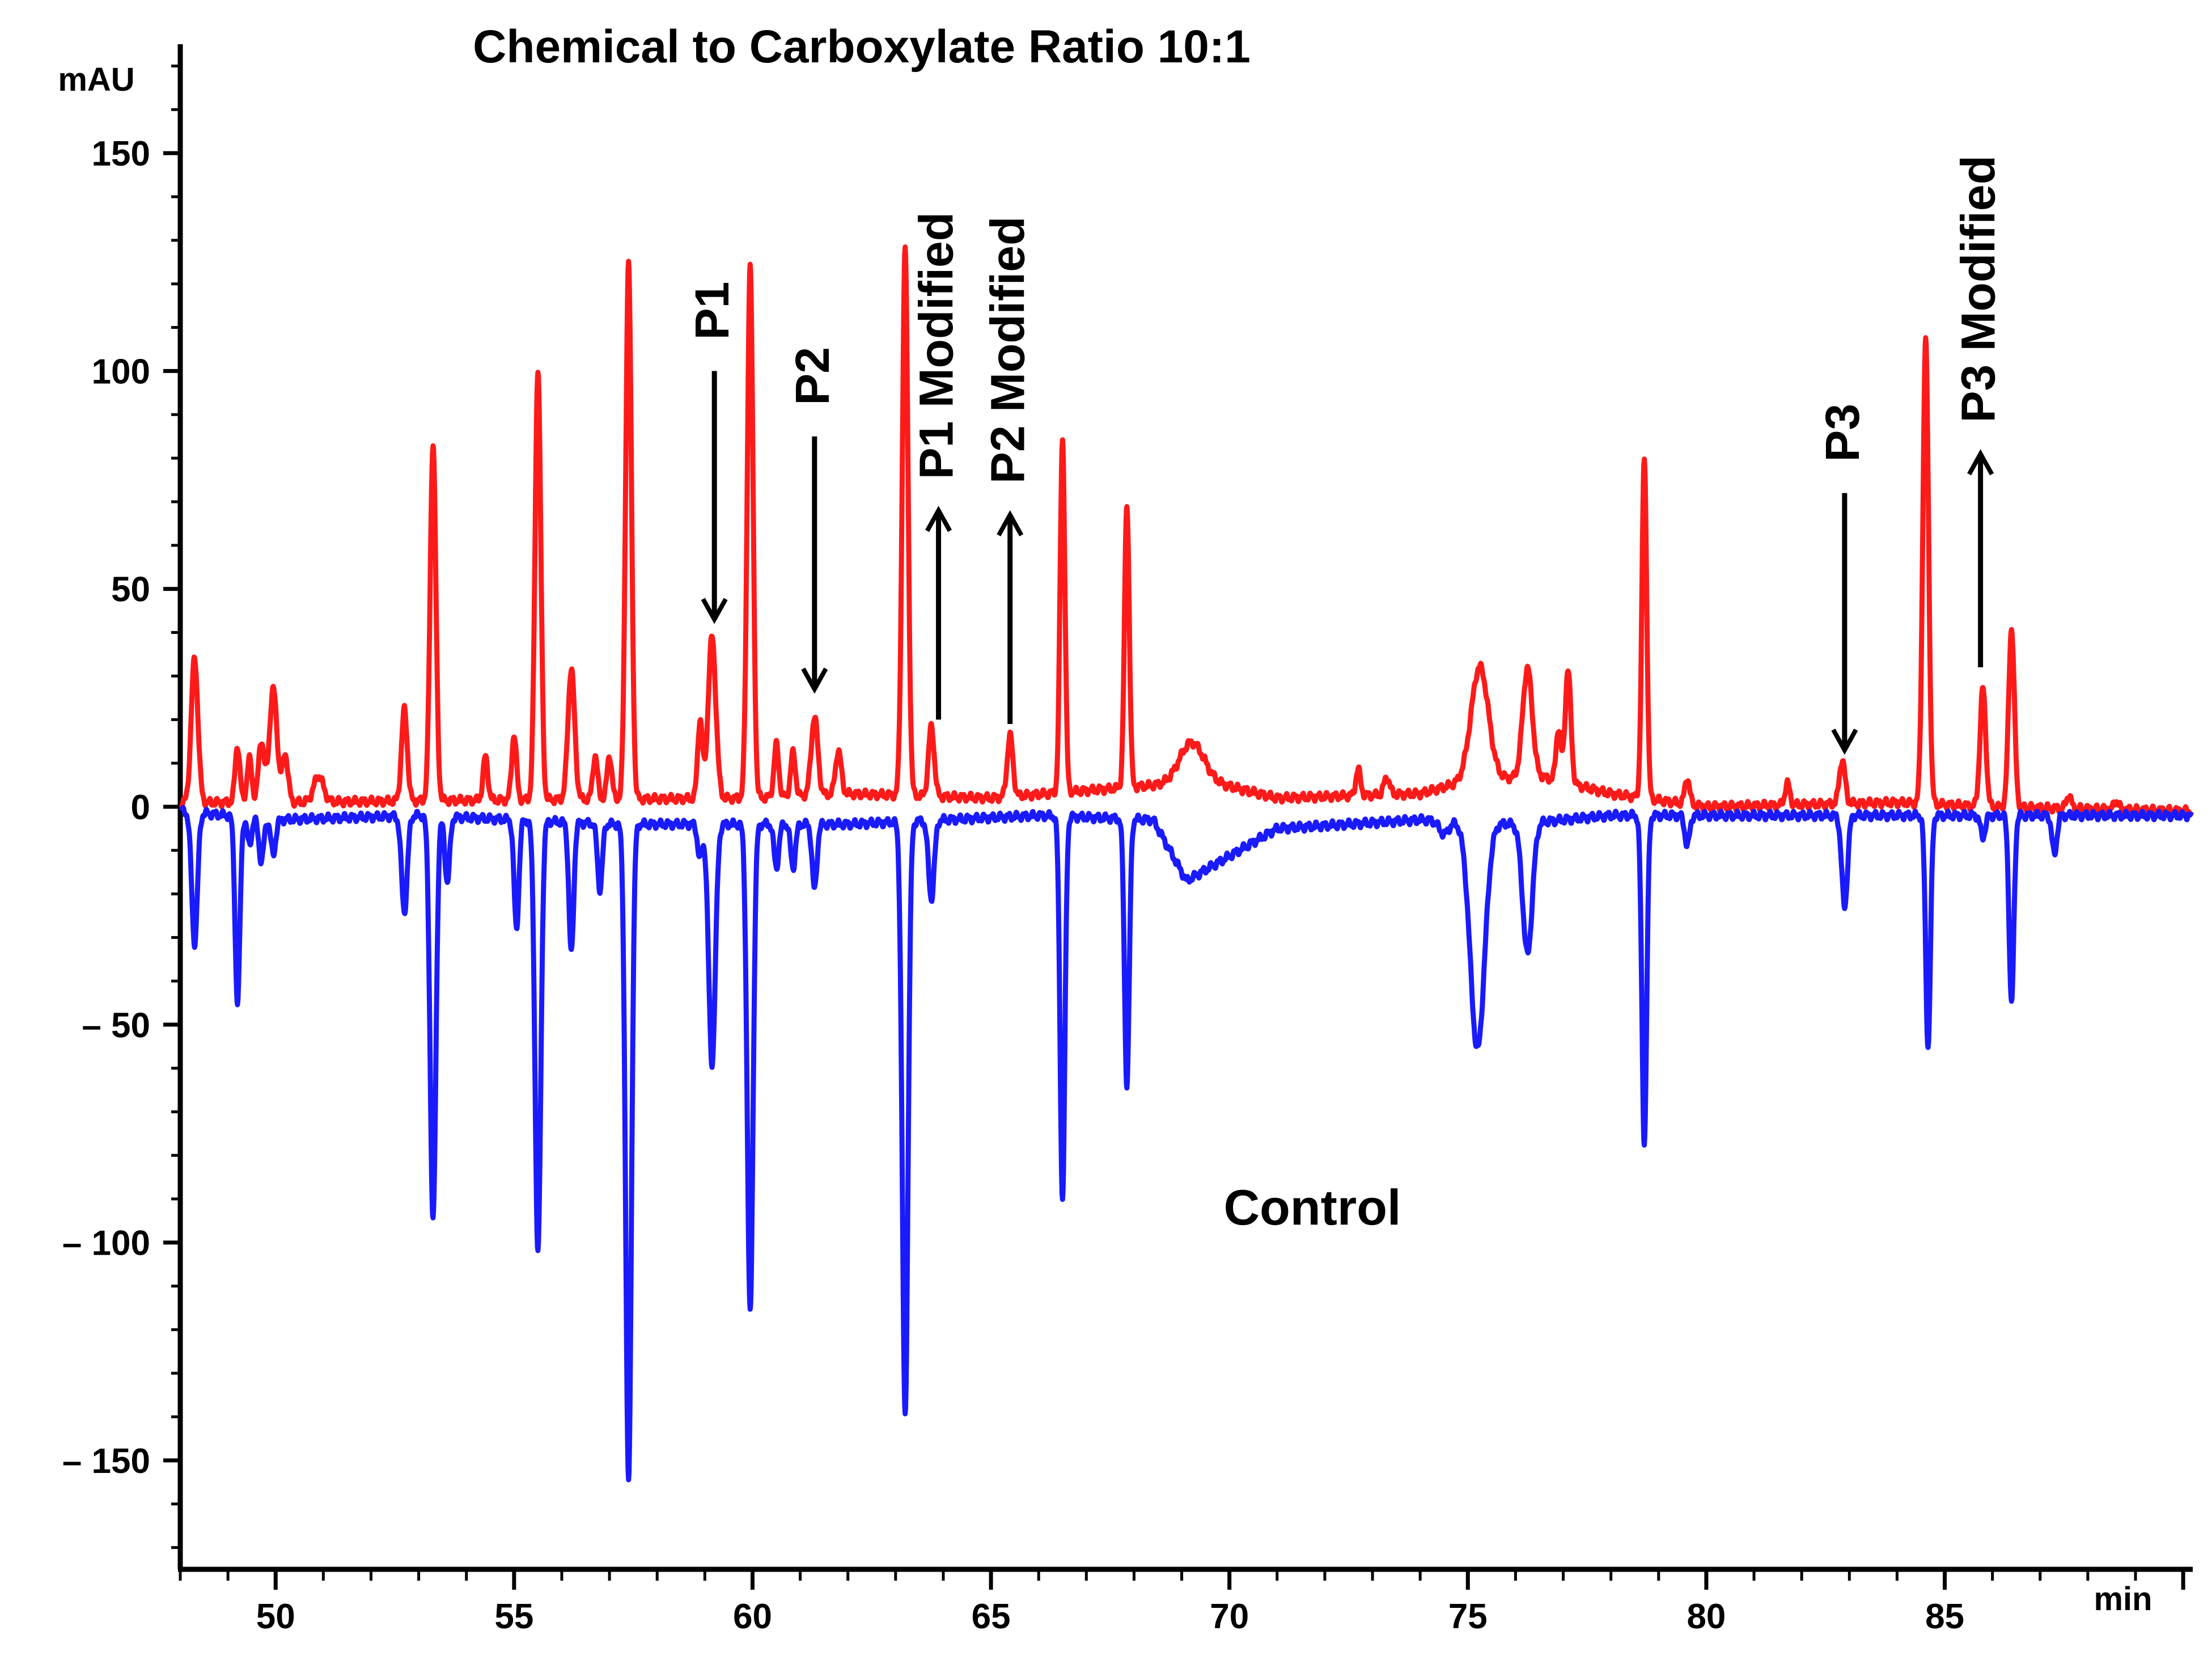  Describe the element at coordinates (275, 1617) in the screenshot. I see `x-tick-label: 50` at that location.